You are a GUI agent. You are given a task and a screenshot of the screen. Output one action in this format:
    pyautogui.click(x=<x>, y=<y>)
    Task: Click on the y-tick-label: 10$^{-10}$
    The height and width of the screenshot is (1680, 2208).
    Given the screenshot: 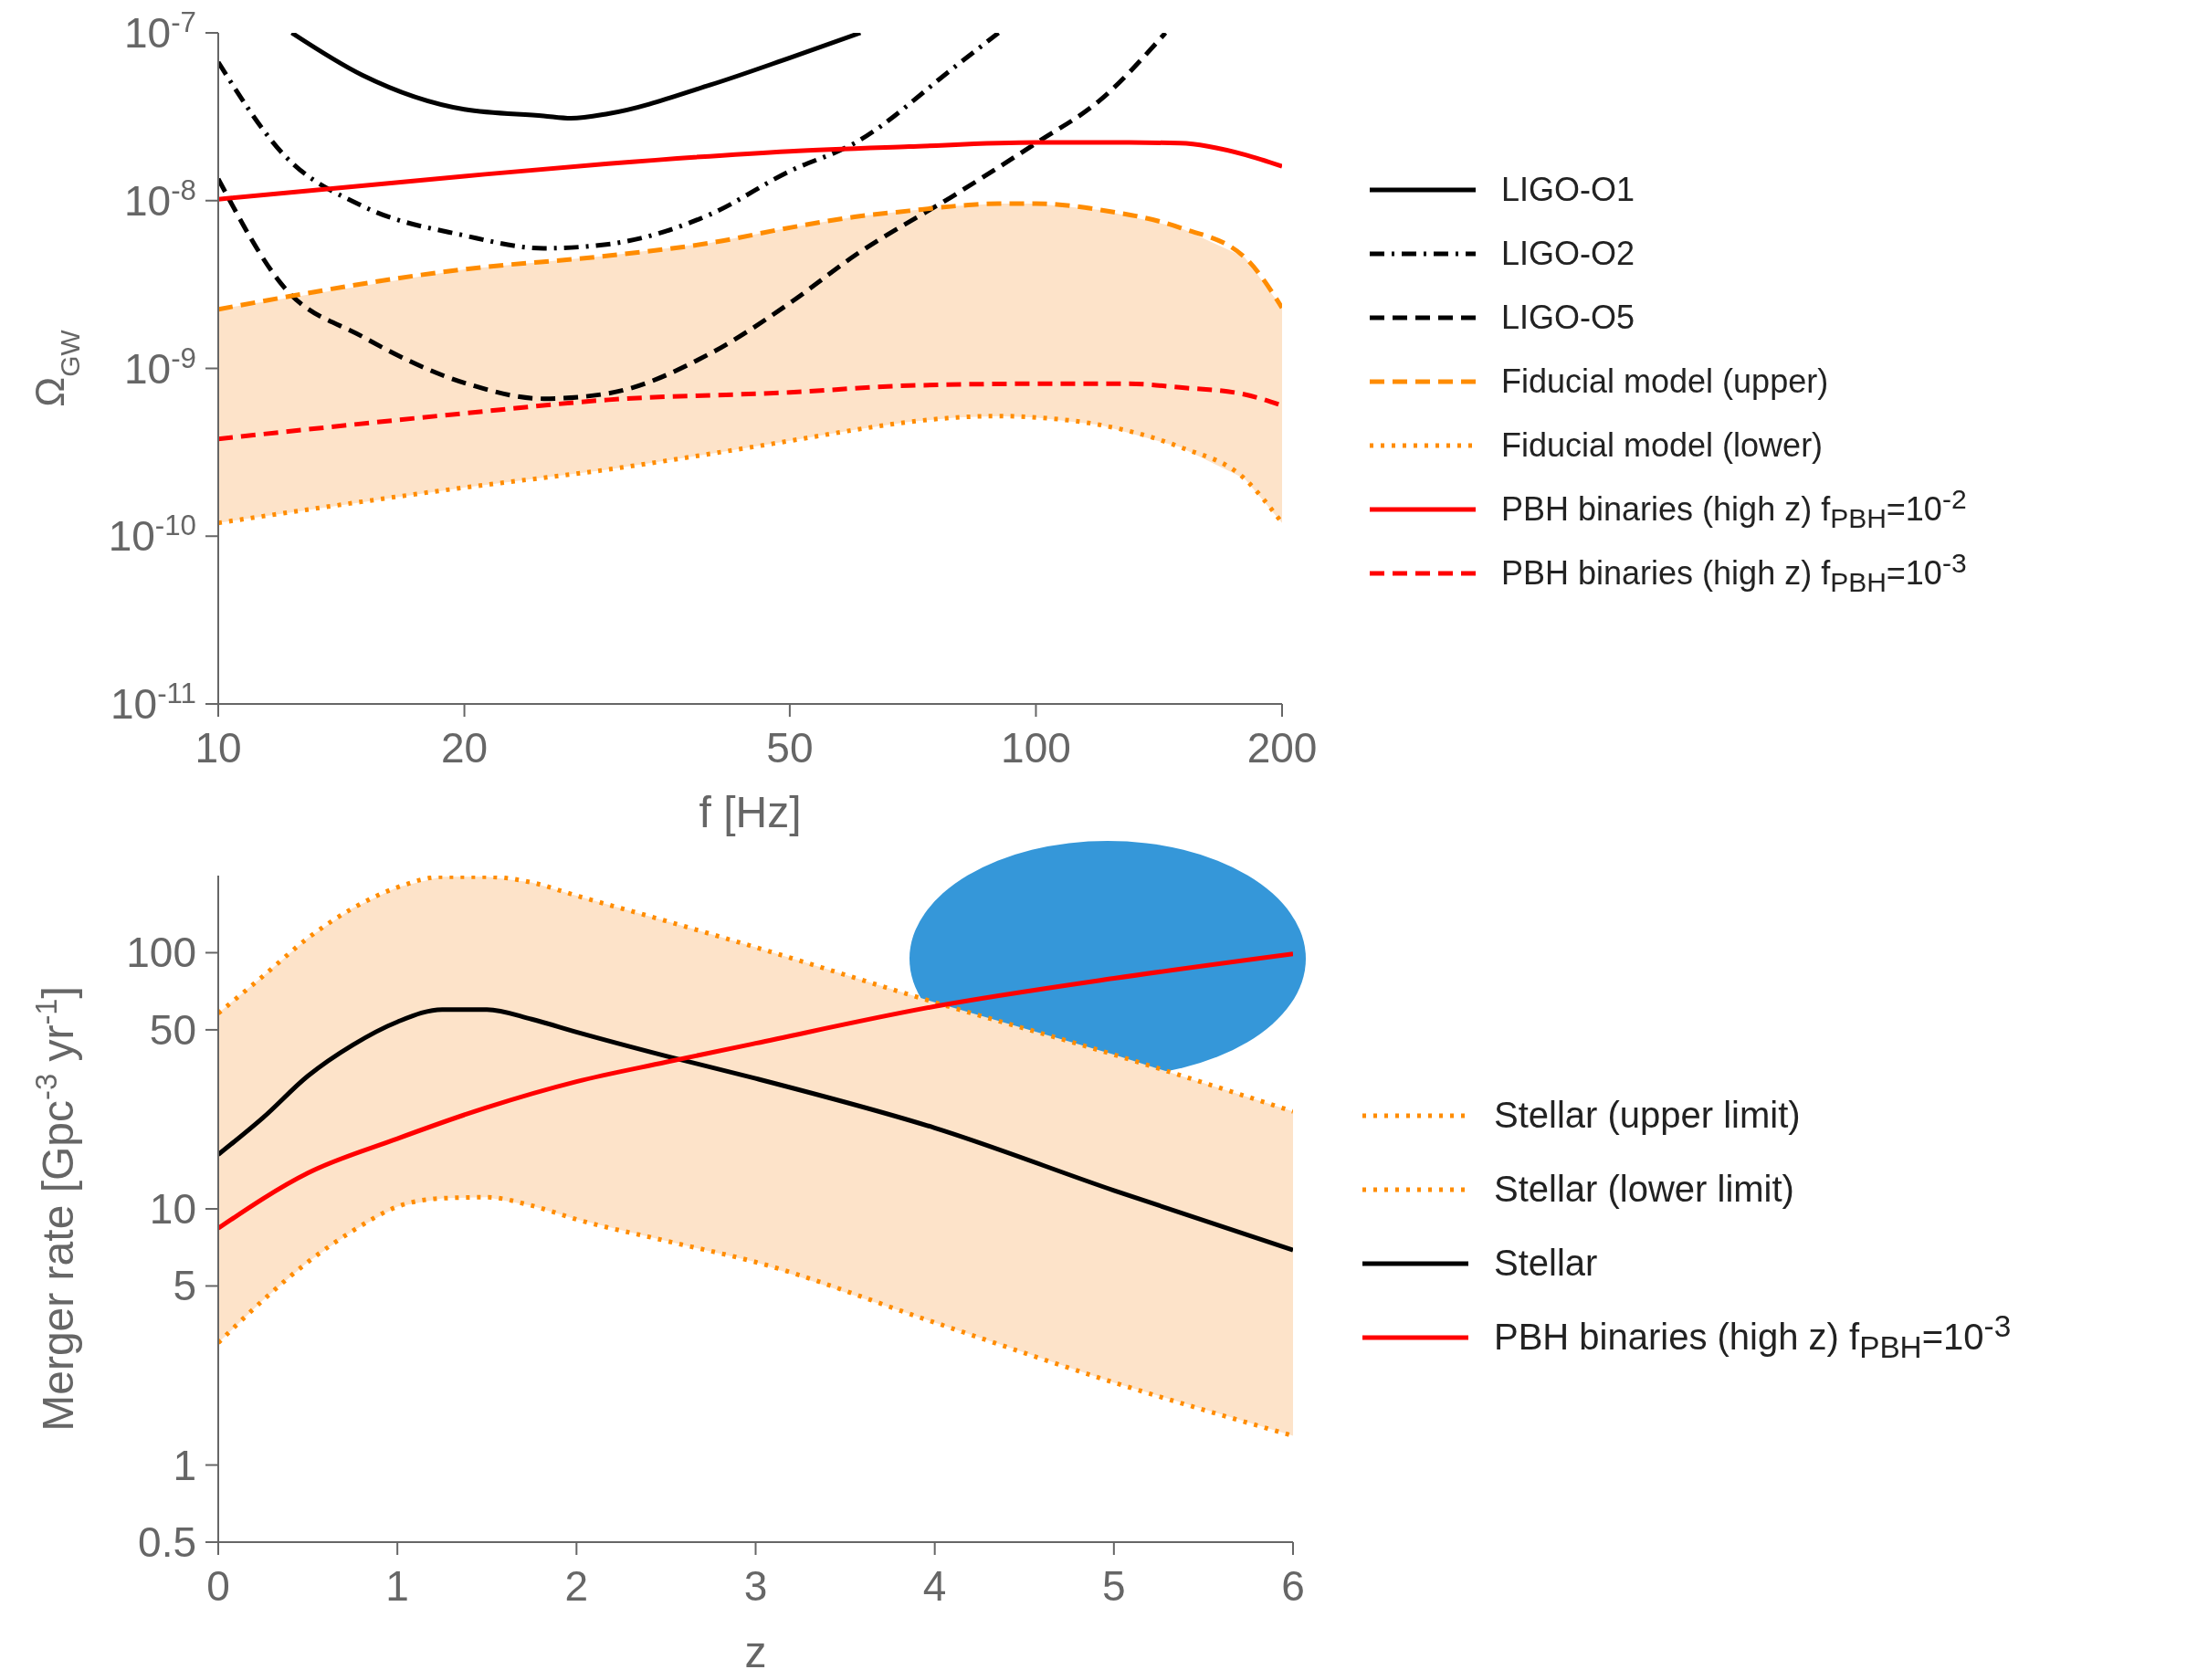 What is the action you would take?
    pyautogui.click(x=152, y=535)
    